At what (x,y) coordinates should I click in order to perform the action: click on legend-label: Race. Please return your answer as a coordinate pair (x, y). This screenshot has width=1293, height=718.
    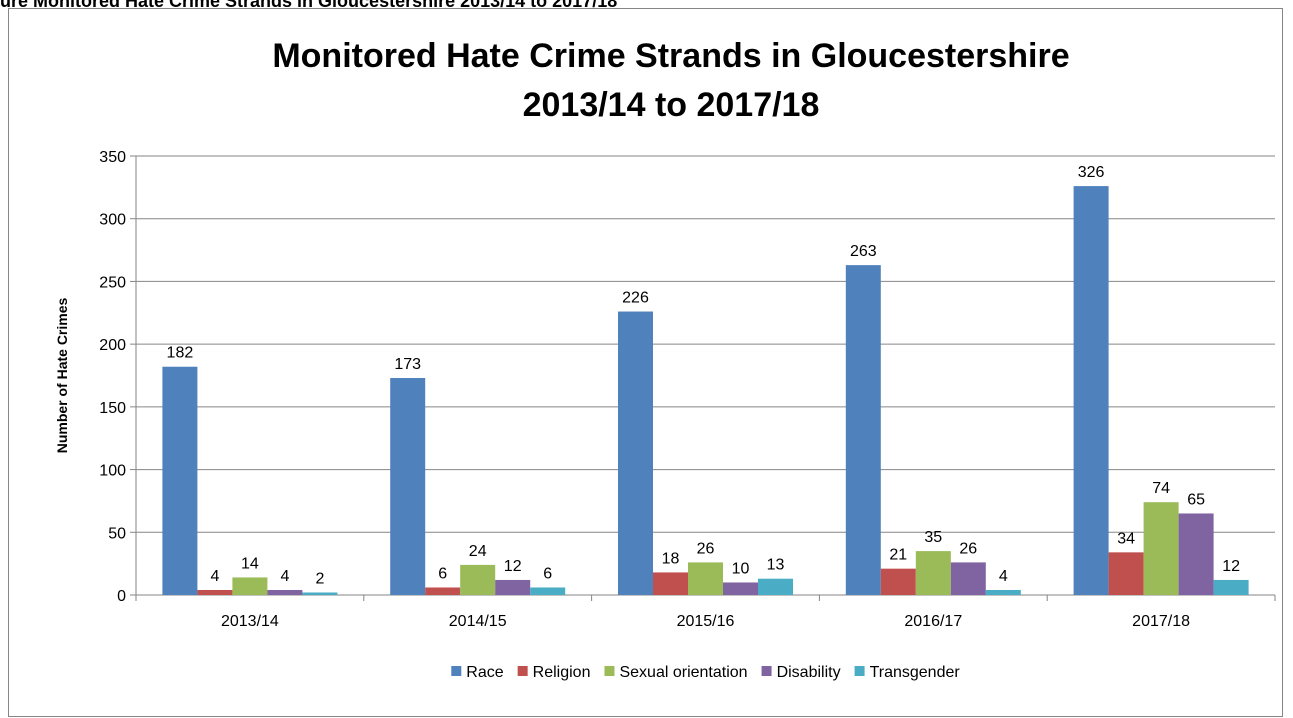
    Looking at the image, I should click on (484, 672).